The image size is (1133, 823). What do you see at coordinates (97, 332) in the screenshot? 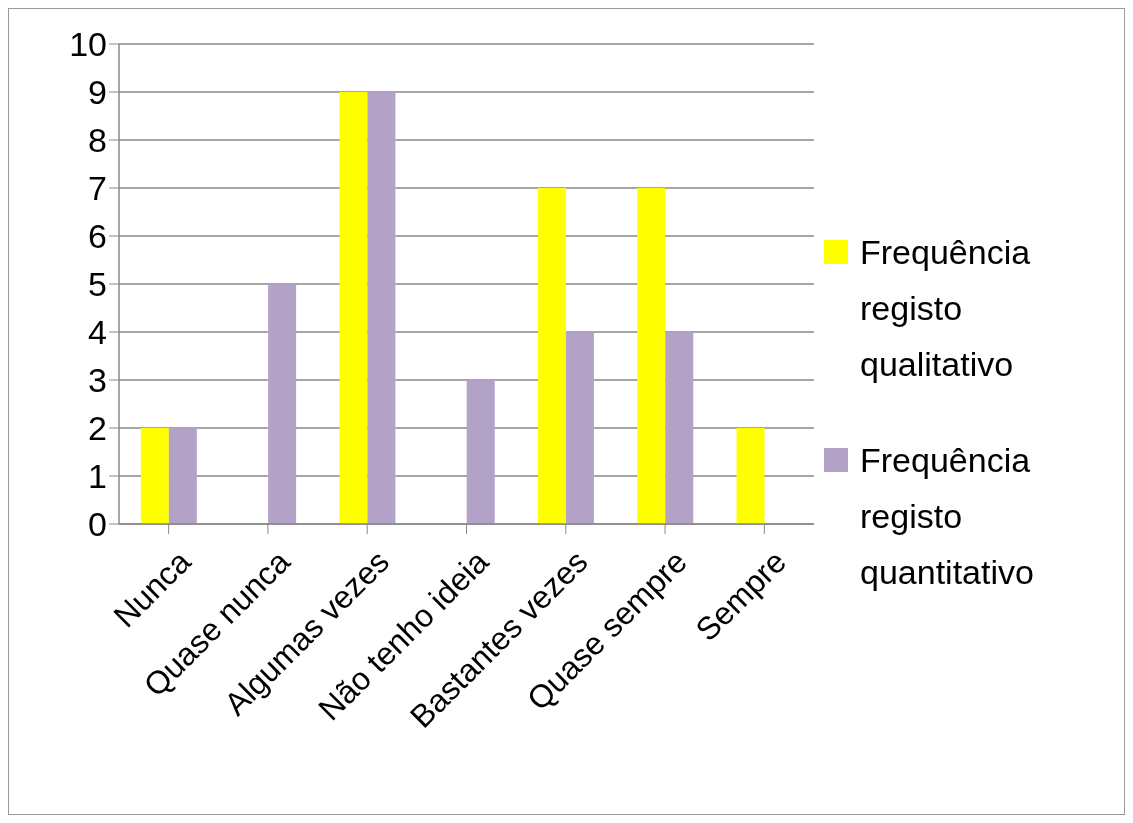
I see `y-tick-label: 4` at bounding box center [97, 332].